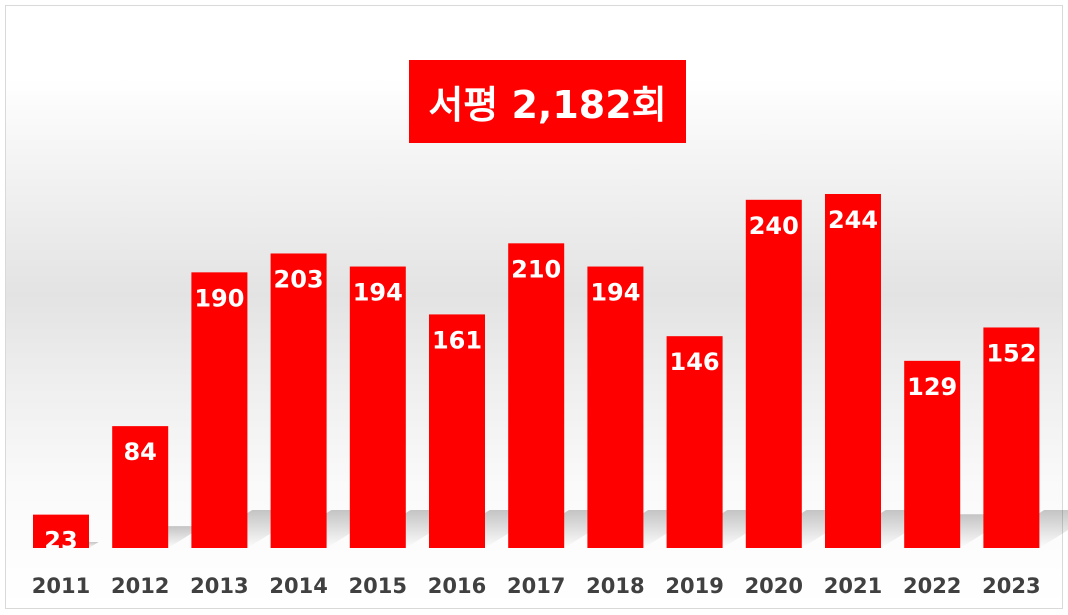 The image size is (1068, 615). What do you see at coordinates (1011, 586) in the screenshot?
I see `x-tick-2023: 2023` at bounding box center [1011, 586].